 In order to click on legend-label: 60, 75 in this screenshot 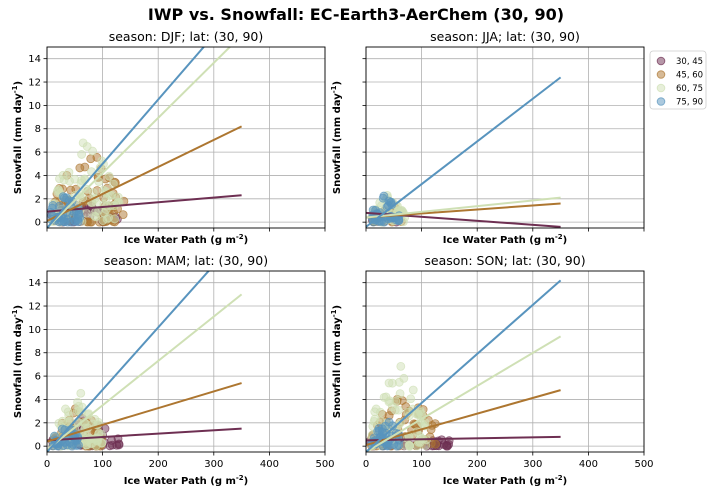, I will do `click(689, 89)`.